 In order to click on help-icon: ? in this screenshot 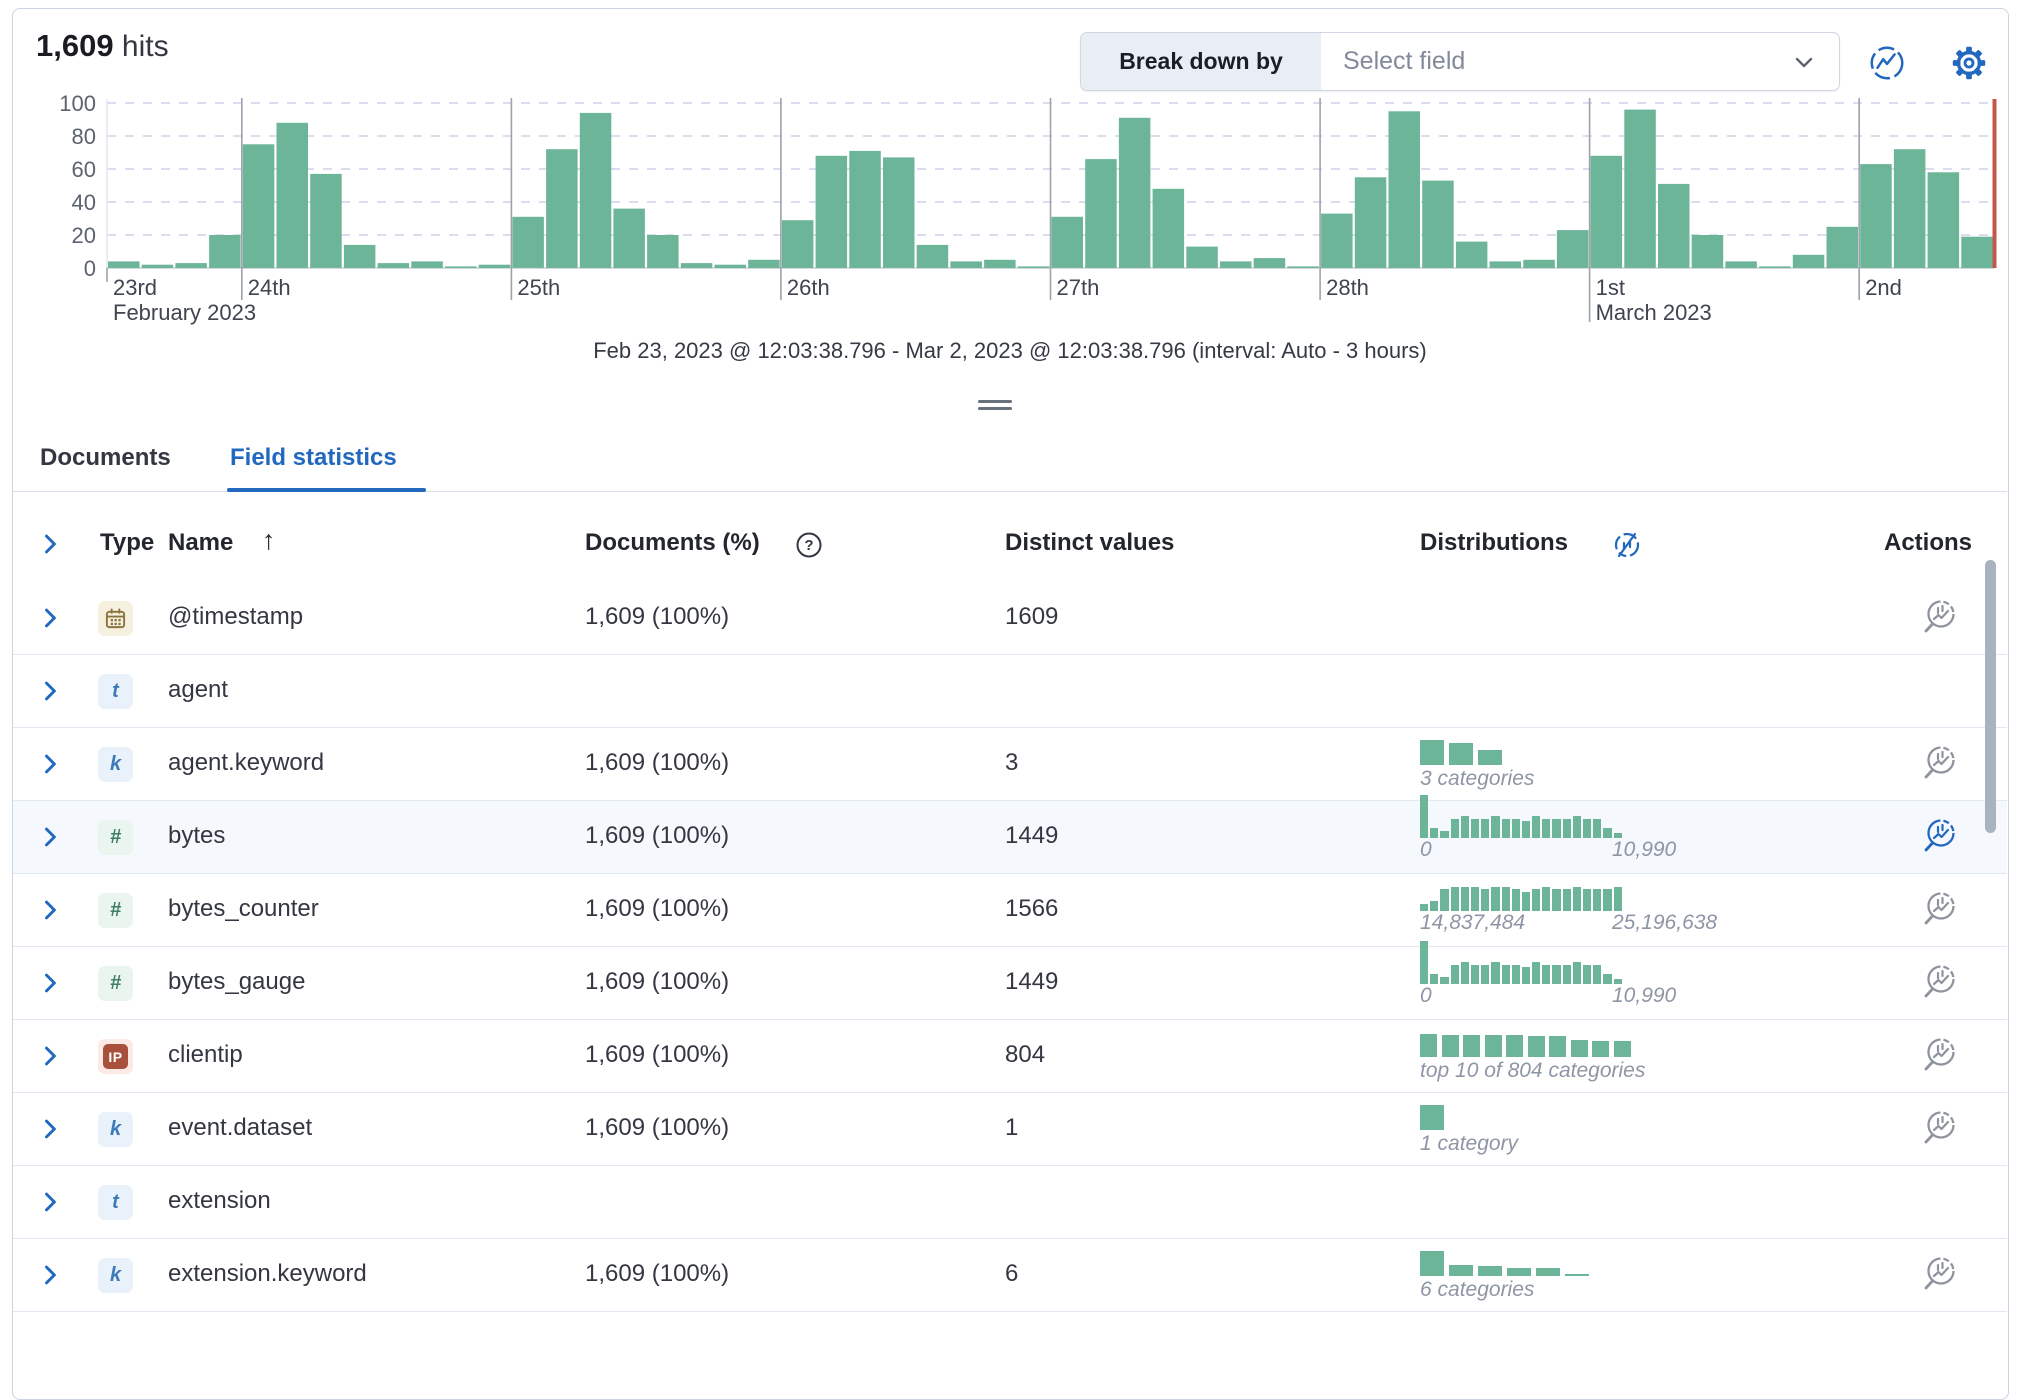, I will do `click(809, 545)`.